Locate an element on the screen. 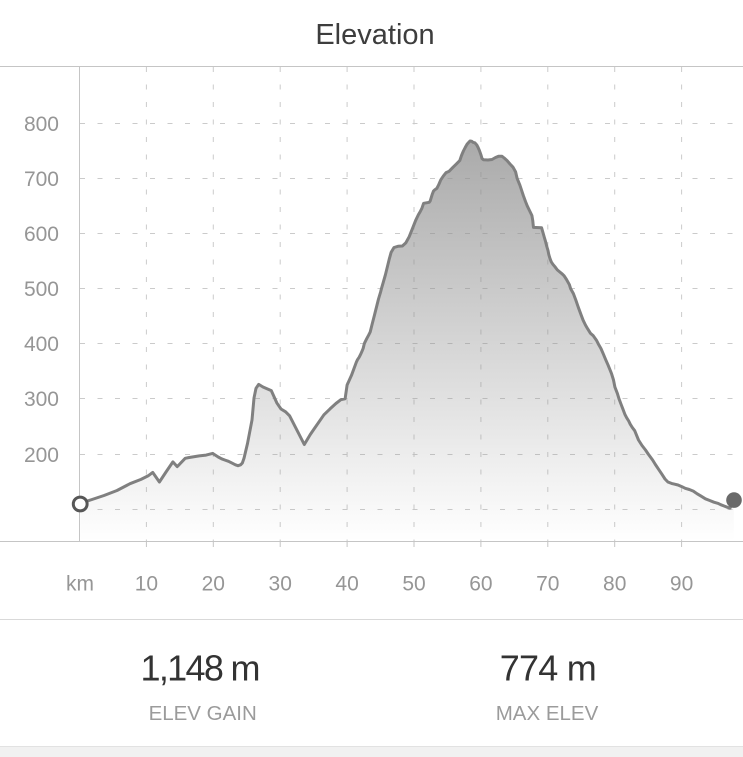 This screenshot has width=743, height=757. svg-text: 1,148 m is located at coordinates (201, 668).